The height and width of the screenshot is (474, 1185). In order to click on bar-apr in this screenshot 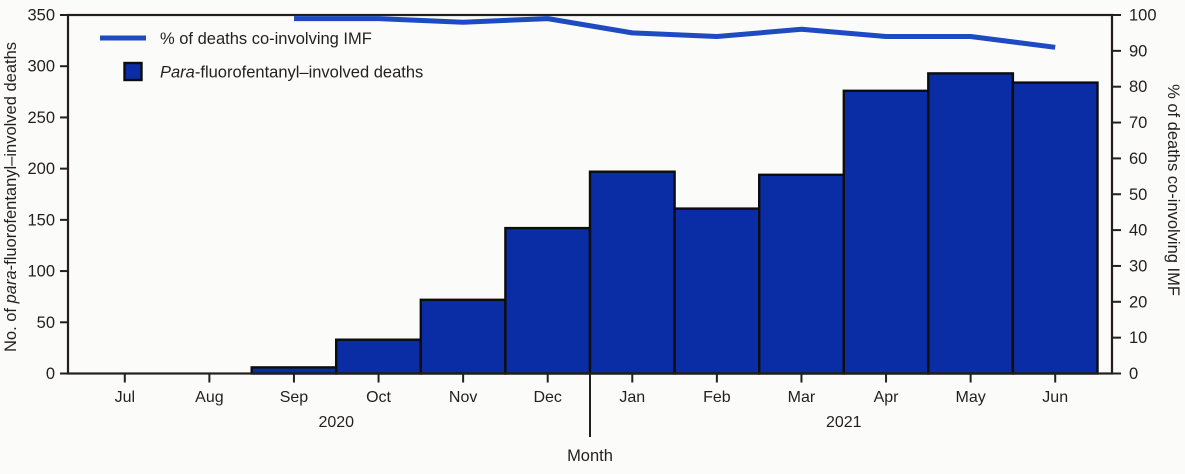, I will do `click(886, 232)`.